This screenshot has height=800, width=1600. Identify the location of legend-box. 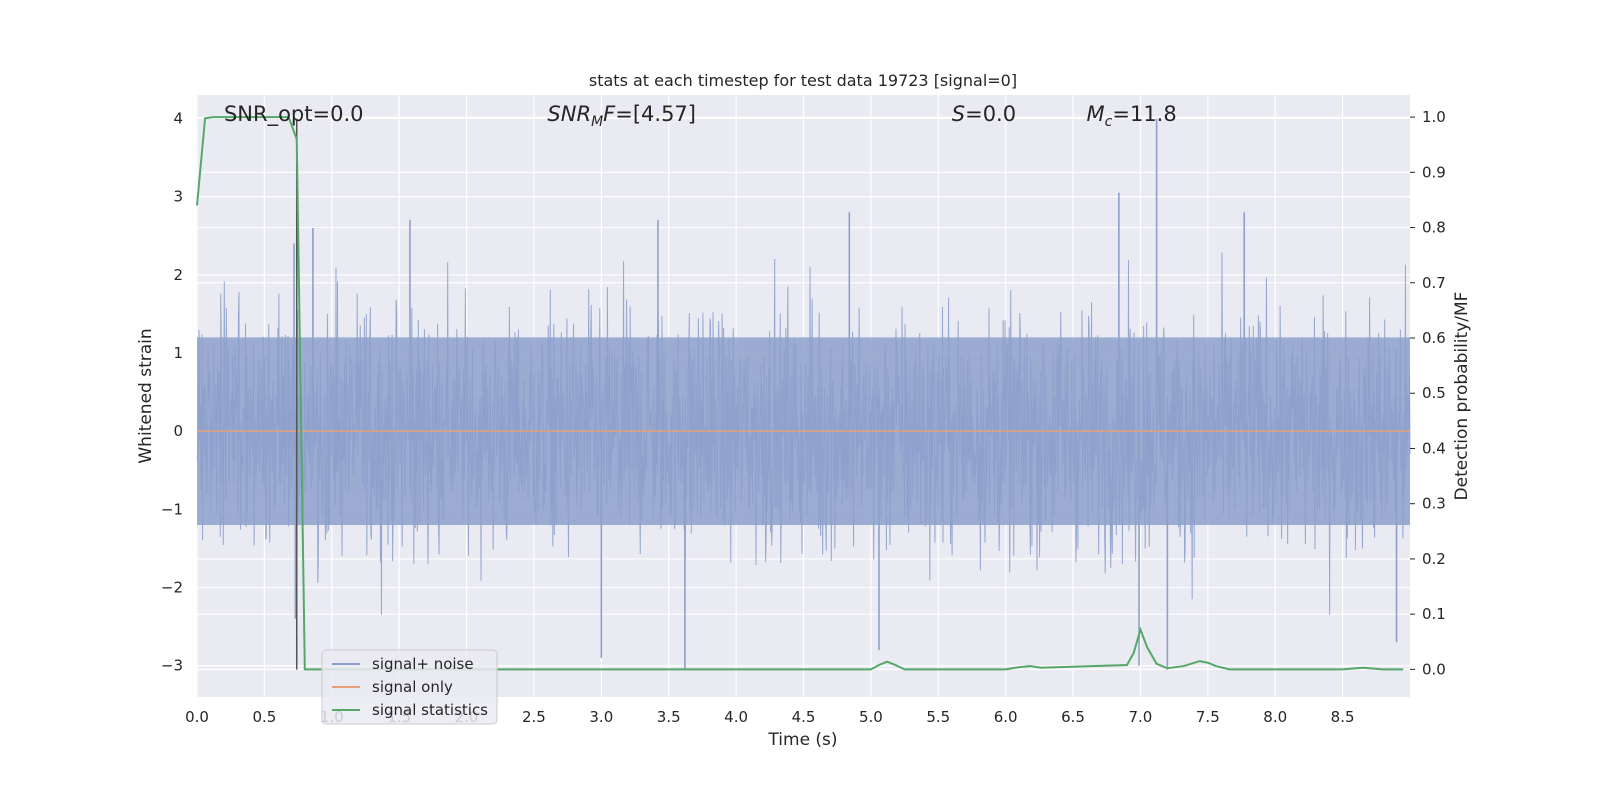
(409, 687).